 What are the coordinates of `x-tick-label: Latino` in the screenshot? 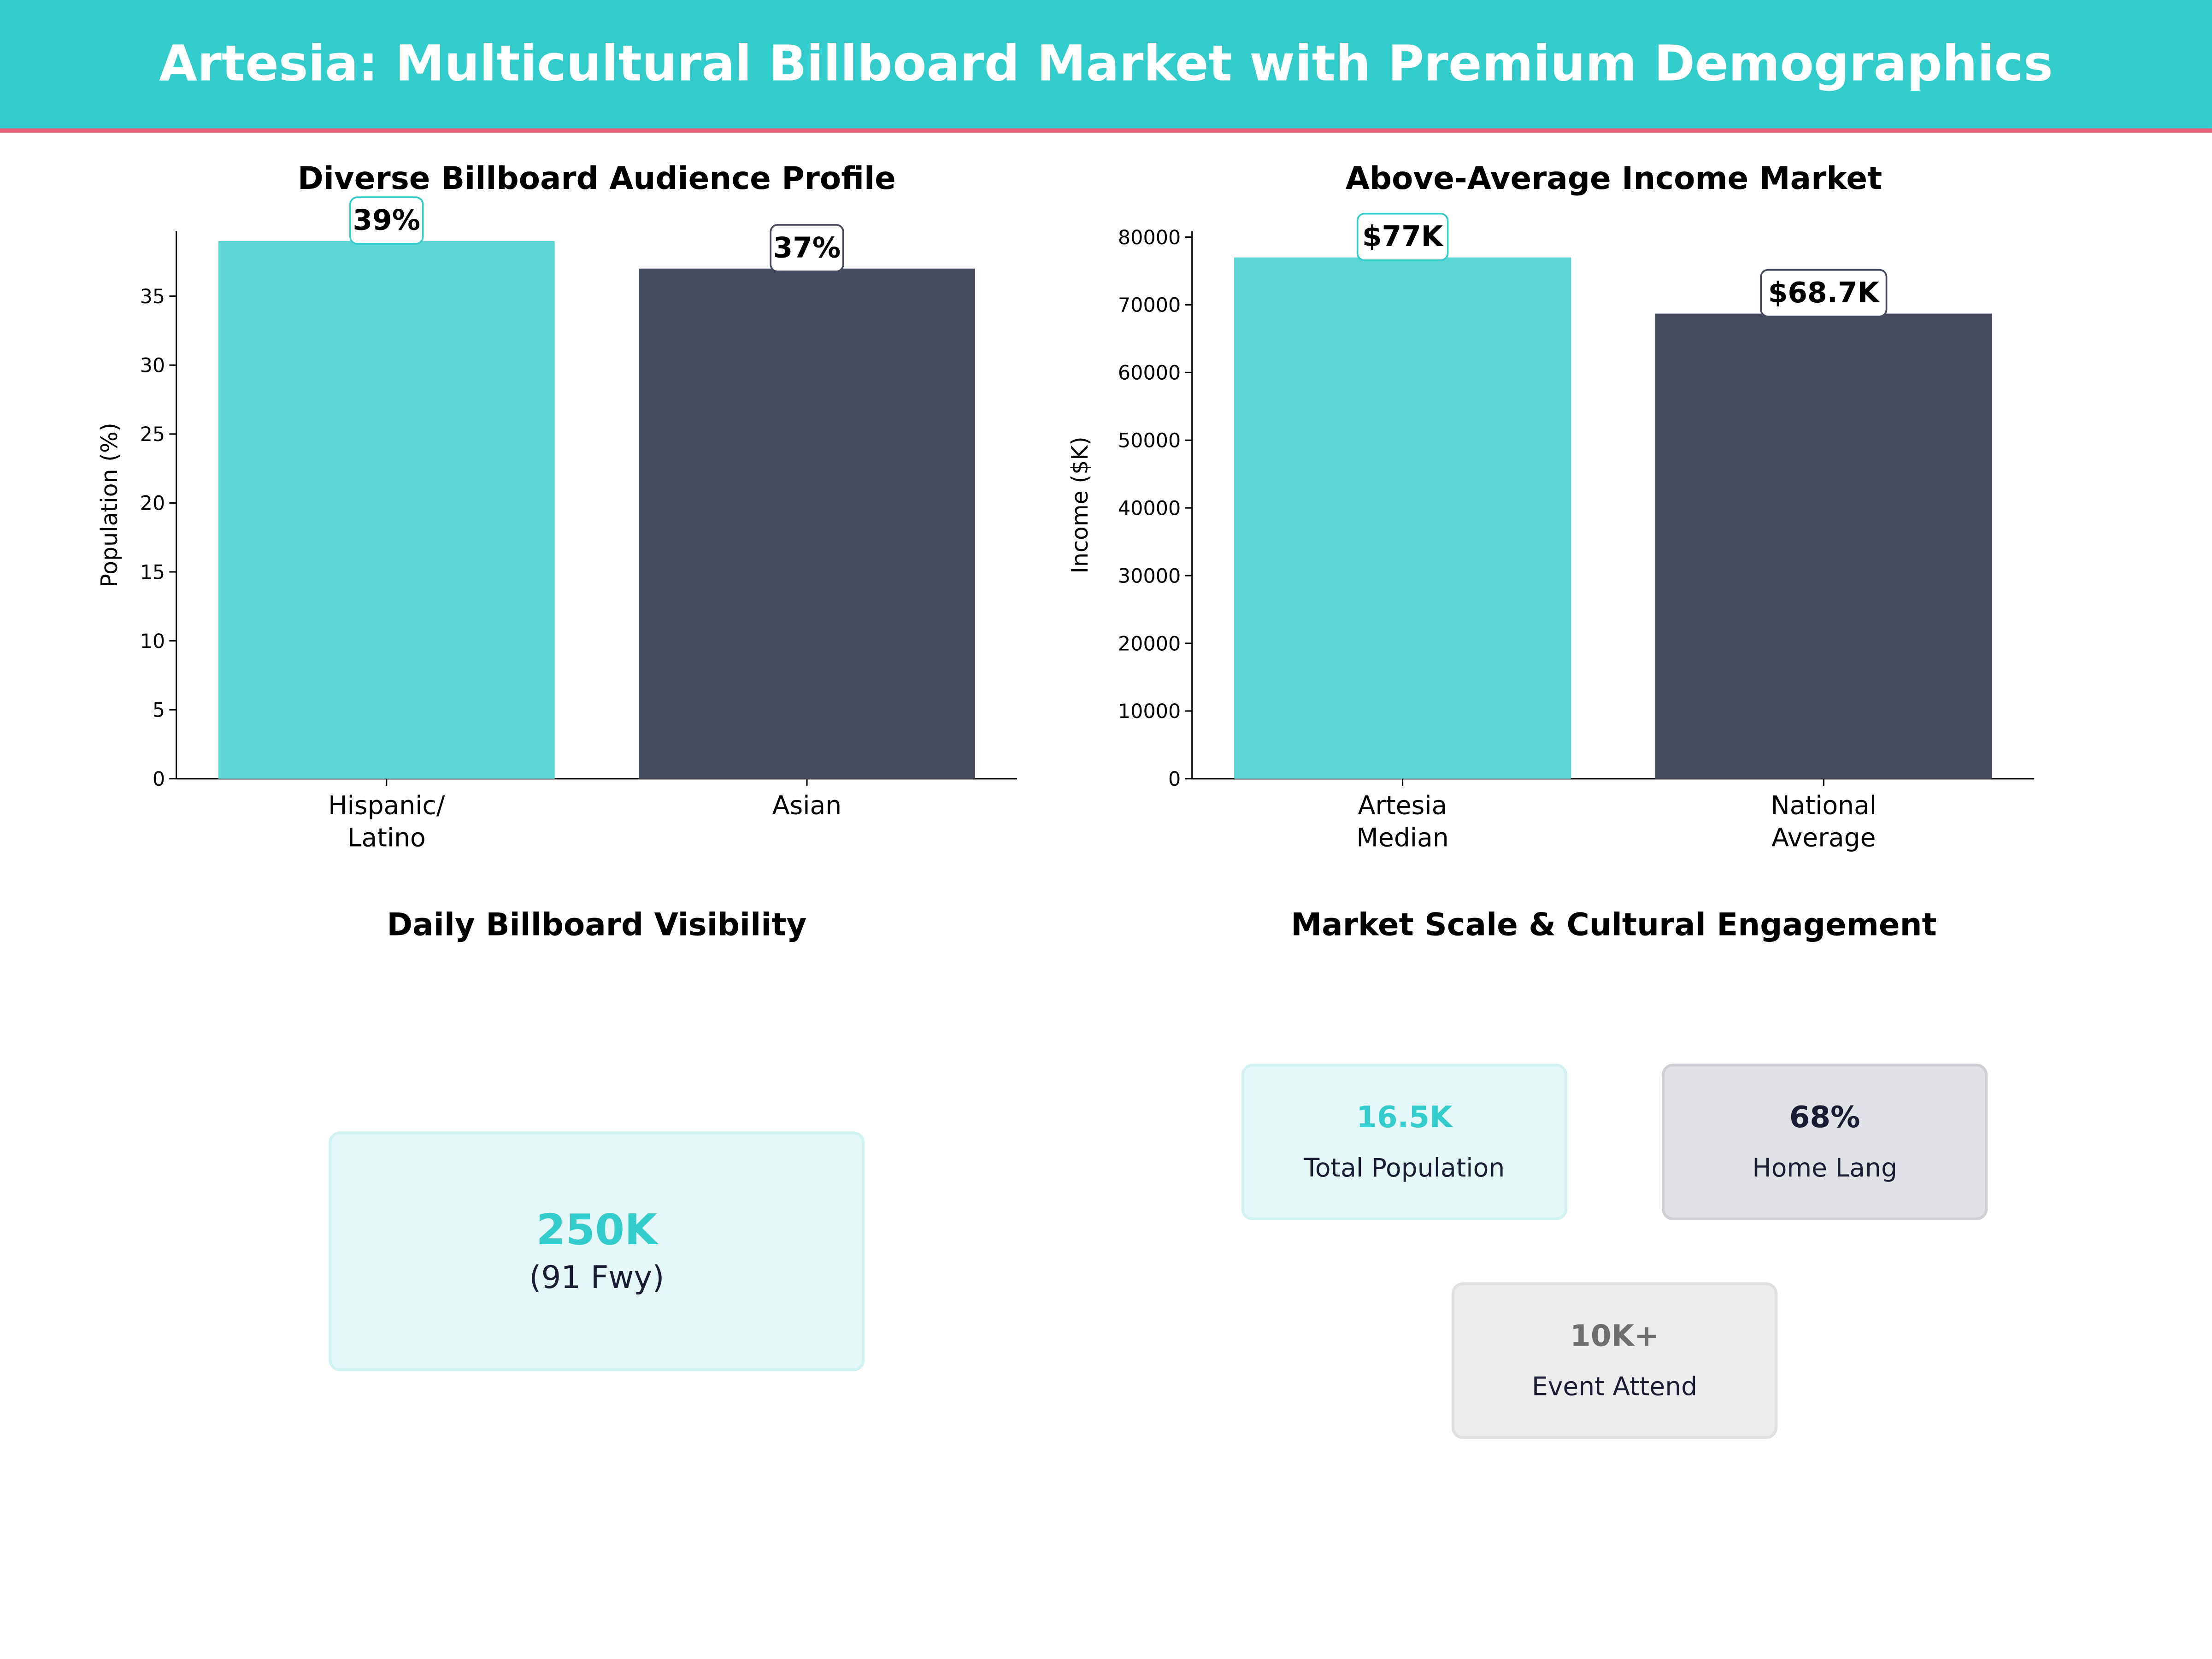 It's located at (386, 838).